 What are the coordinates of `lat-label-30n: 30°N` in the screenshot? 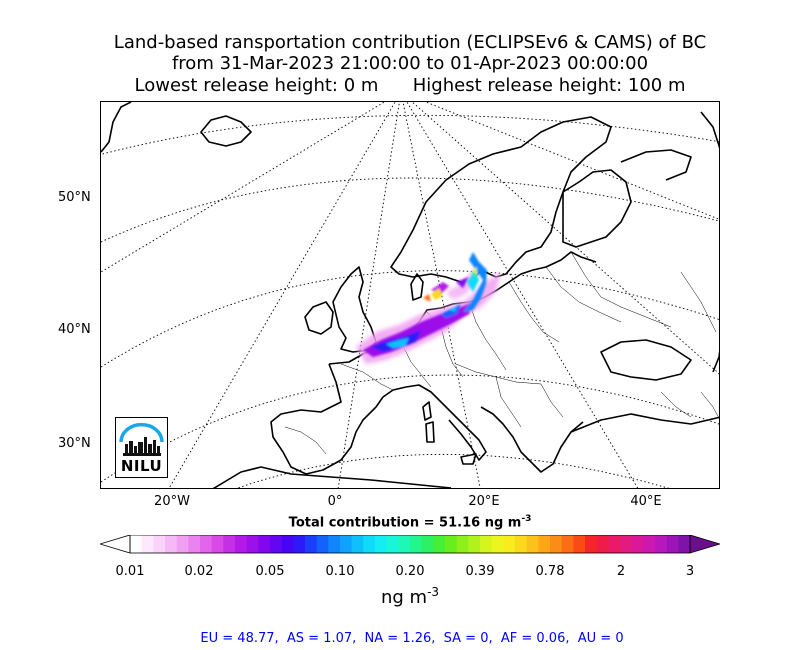 It's located at (74, 443).